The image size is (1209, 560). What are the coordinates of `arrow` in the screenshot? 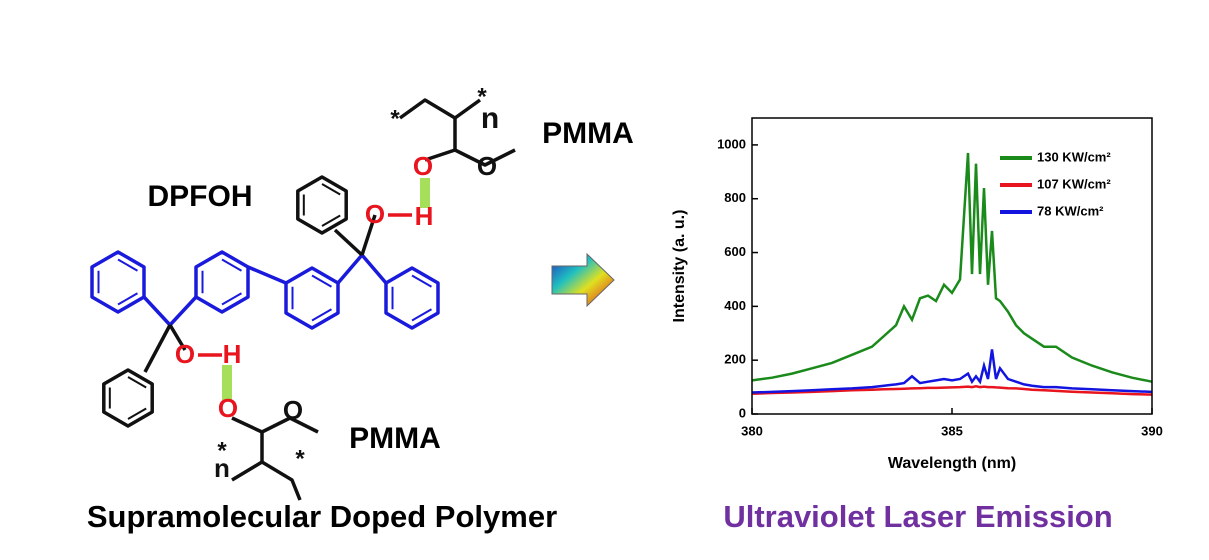 It's located at (583, 280).